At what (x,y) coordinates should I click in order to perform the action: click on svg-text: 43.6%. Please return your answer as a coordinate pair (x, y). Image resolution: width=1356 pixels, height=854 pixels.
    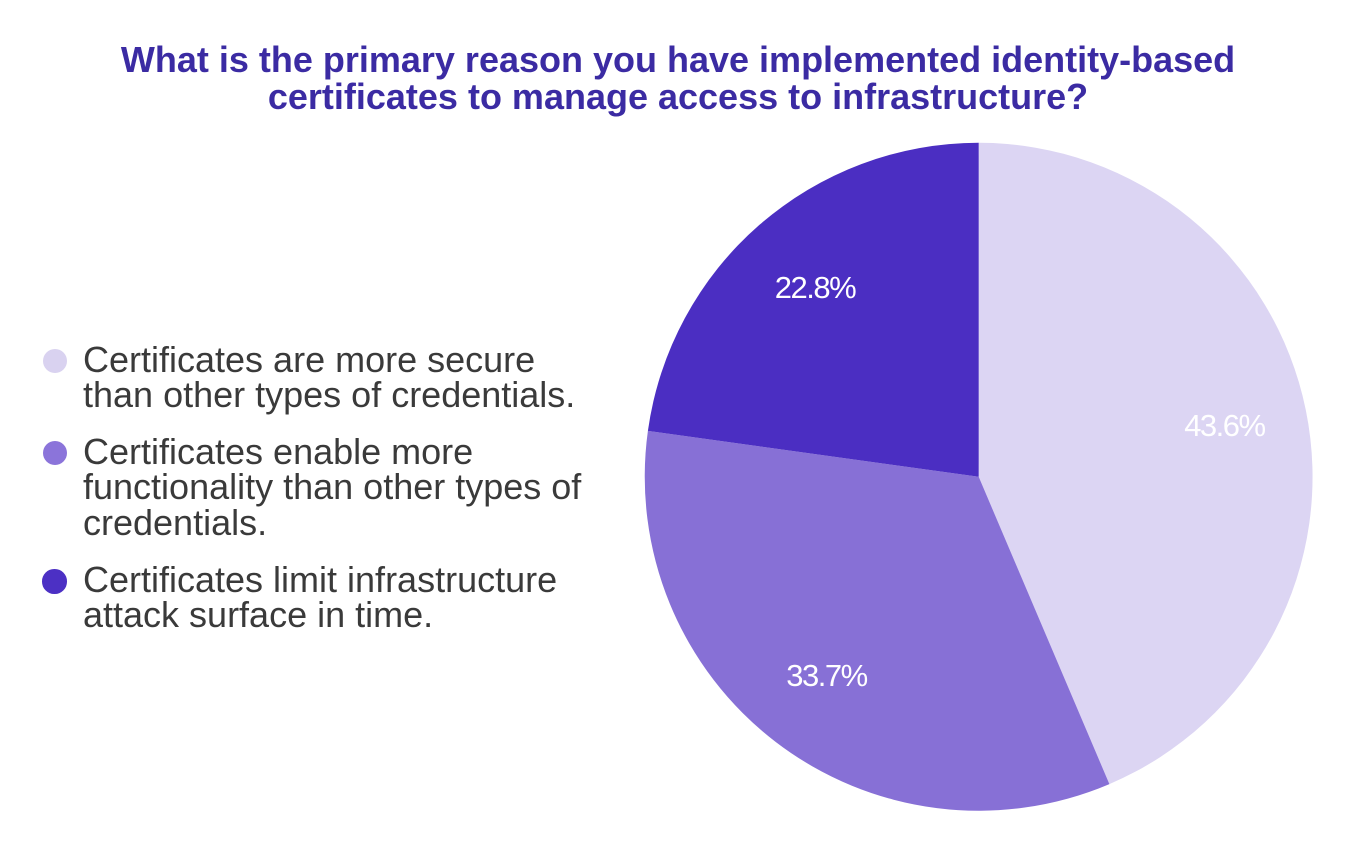
    Looking at the image, I should click on (1224, 425).